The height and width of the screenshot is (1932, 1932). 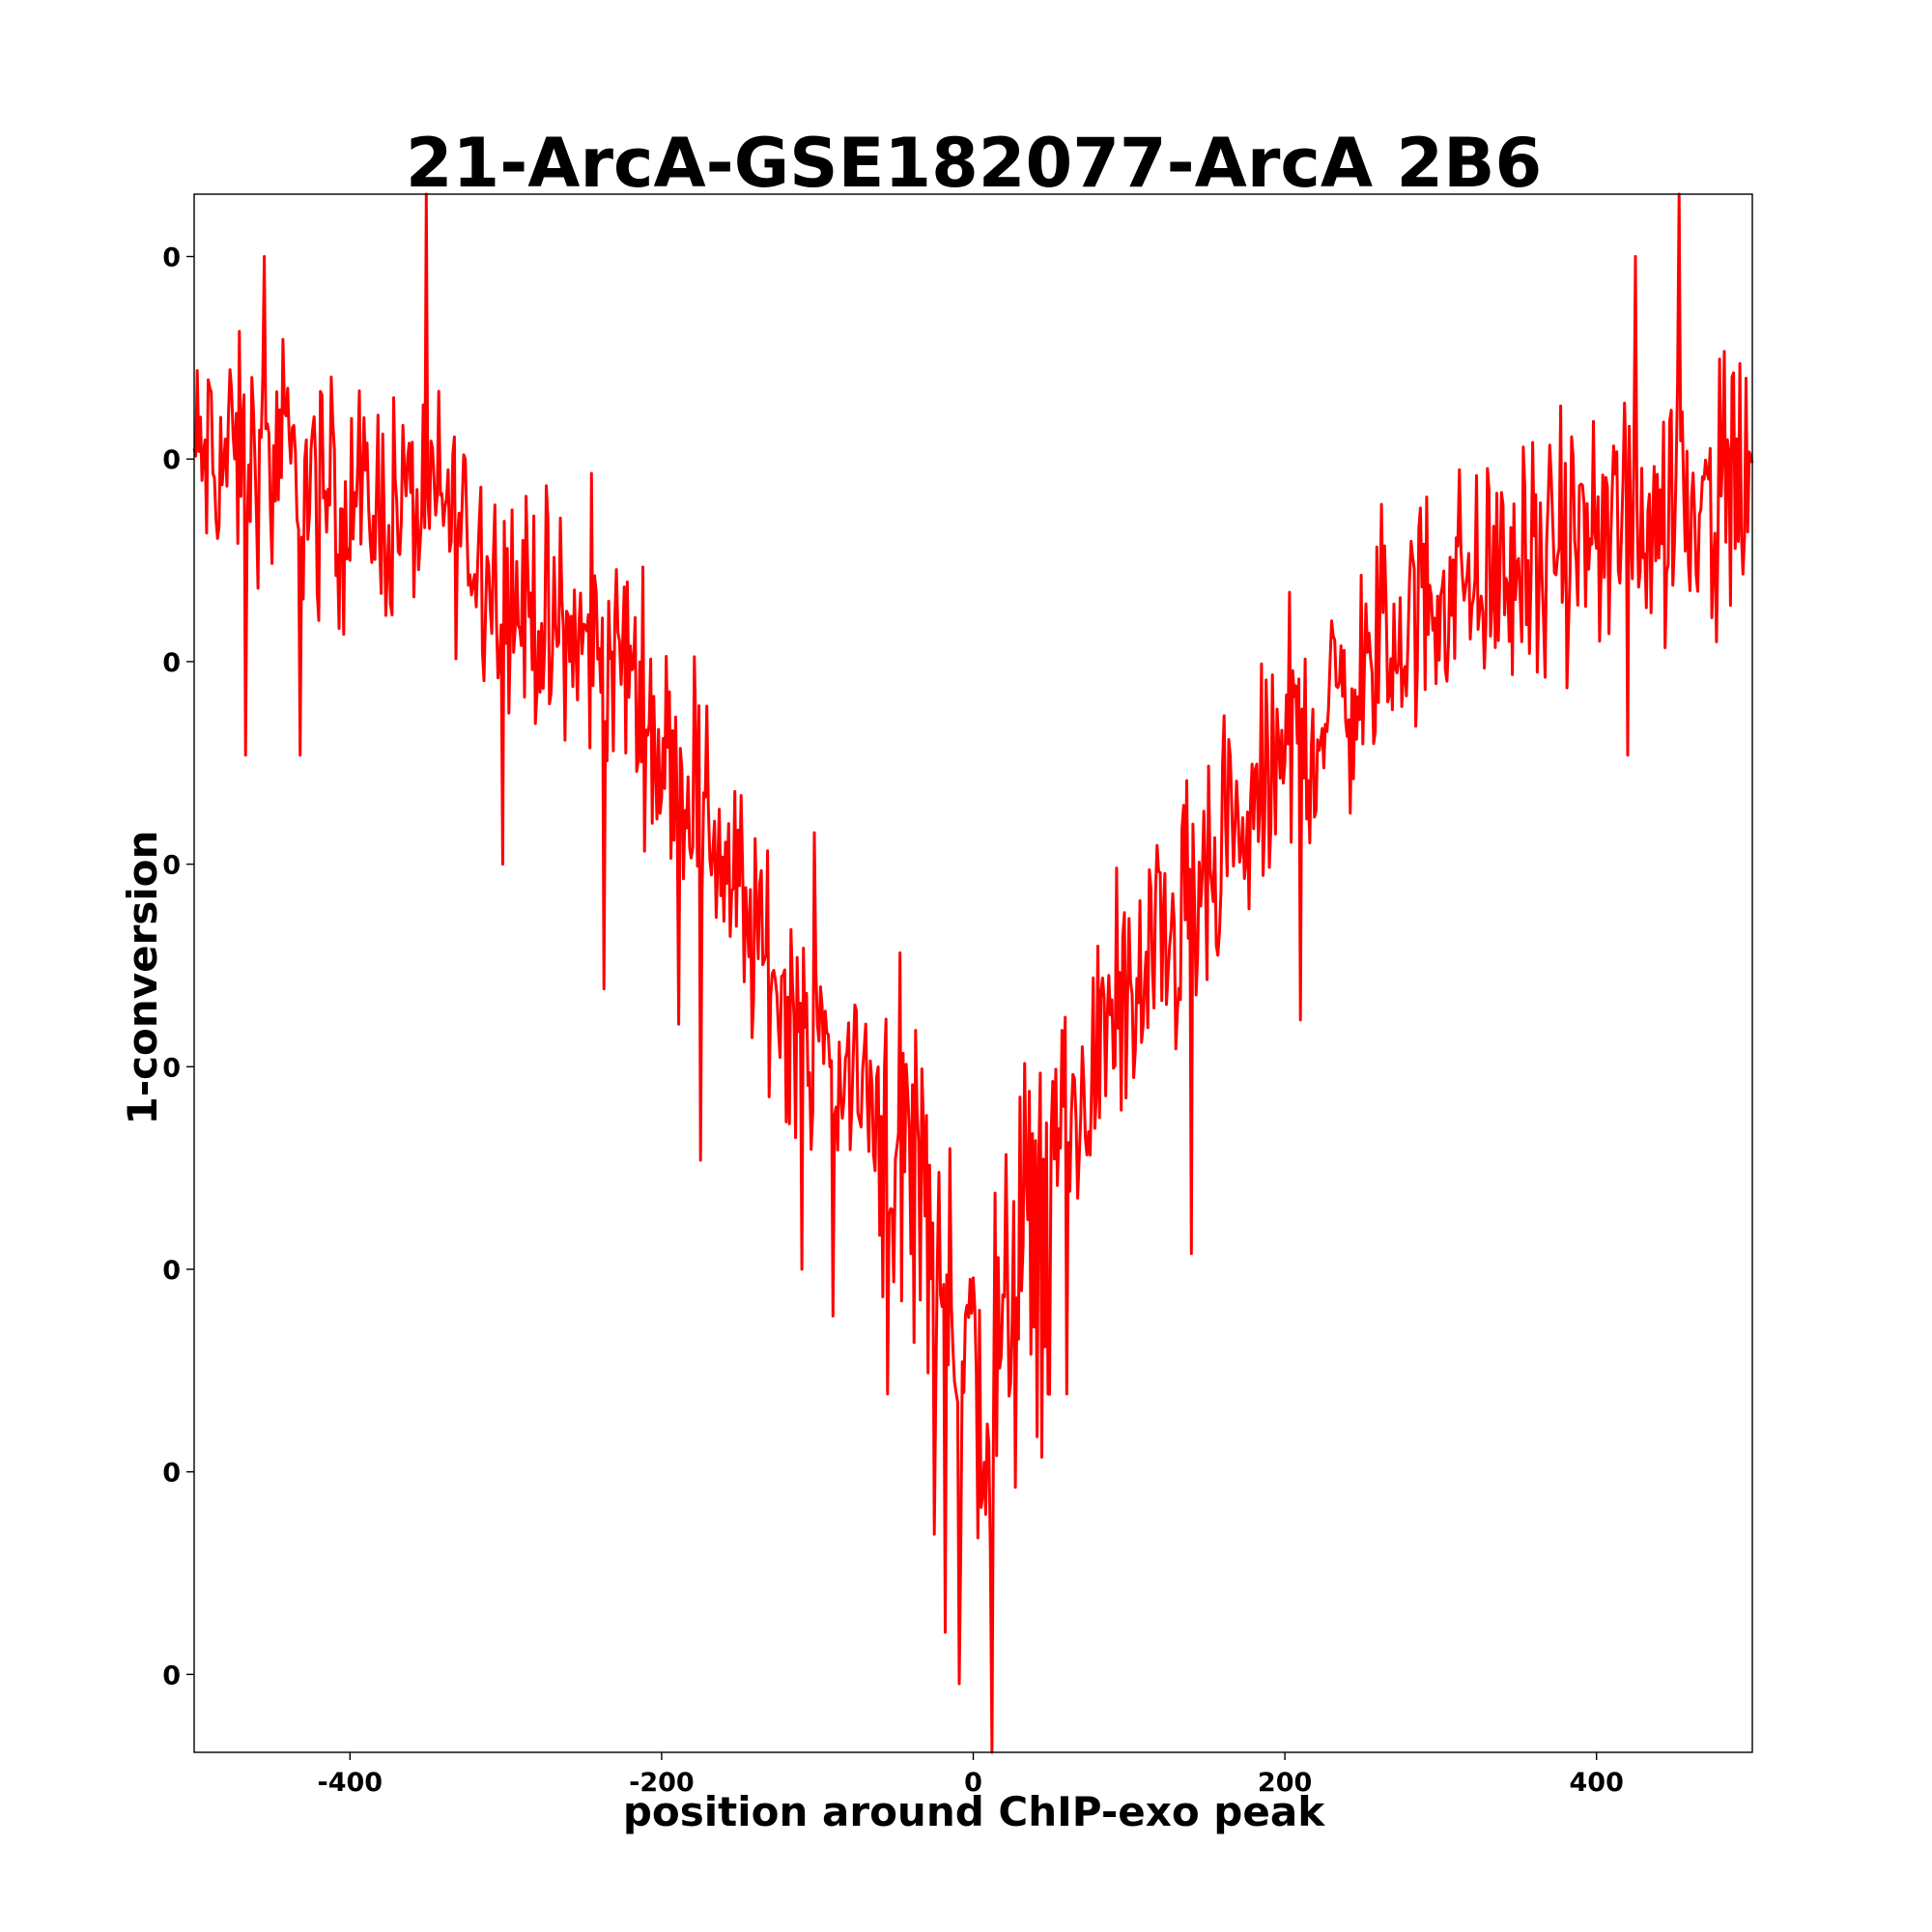 What do you see at coordinates (973, 1783) in the screenshot?
I see `x-tick-label: 0` at bounding box center [973, 1783].